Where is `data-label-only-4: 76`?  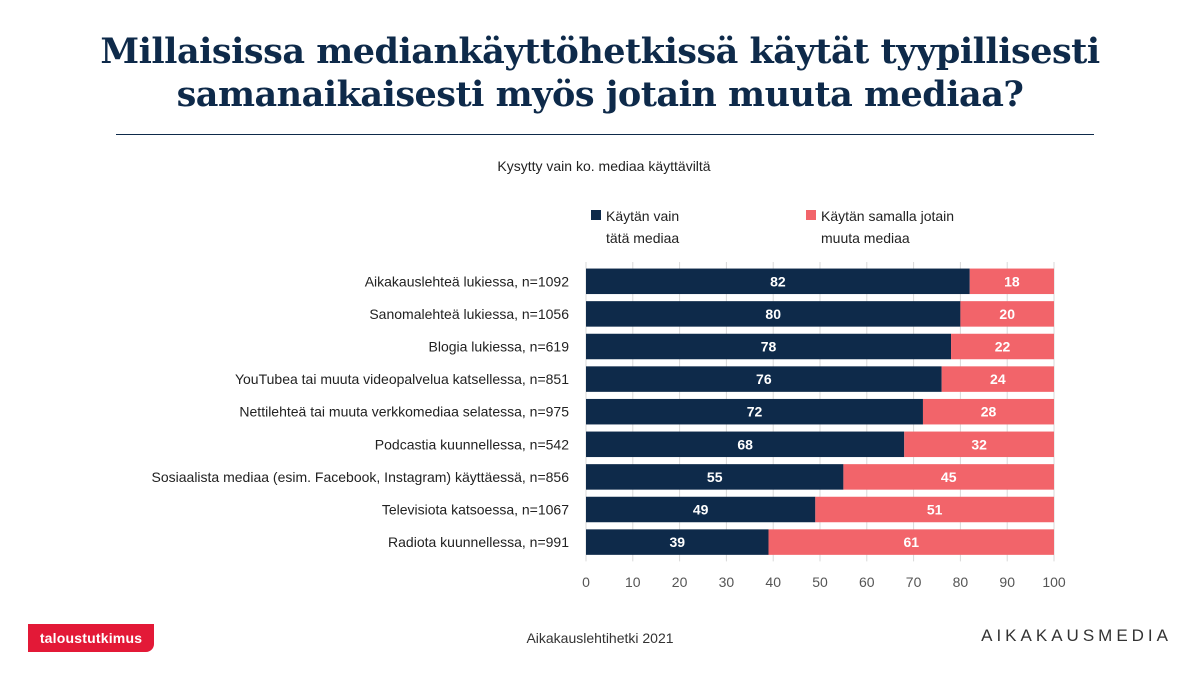
data-label-only-4: 76 is located at coordinates (764, 379).